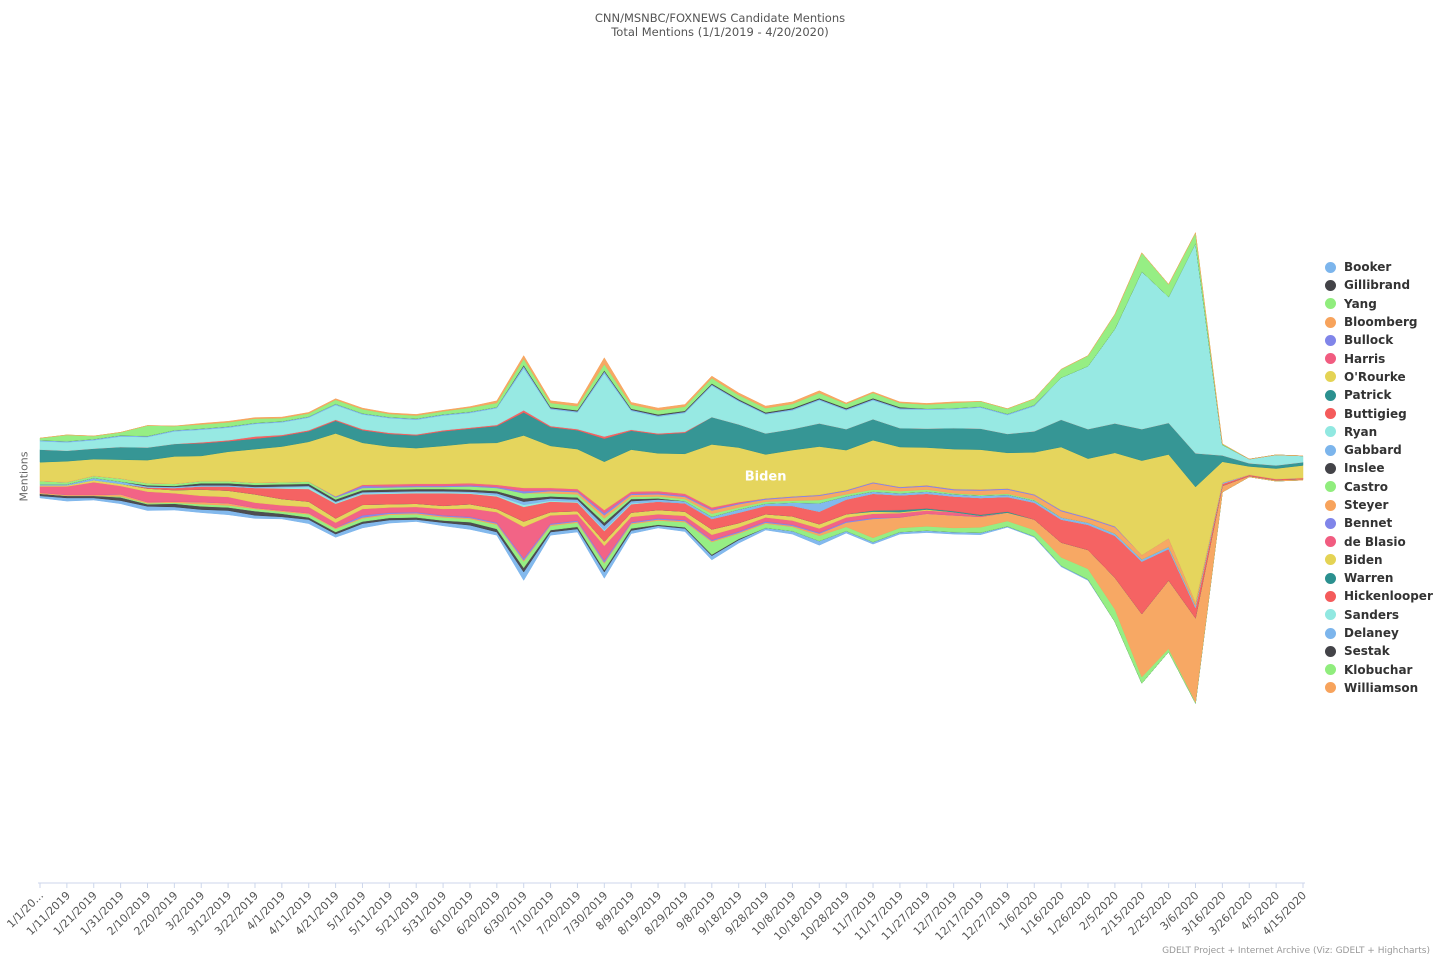 This screenshot has width=1440, height=960. I want to click on chart-title: CNN/MSNBC/FOXNEWS Candidate Mentions, so click(720, 18).